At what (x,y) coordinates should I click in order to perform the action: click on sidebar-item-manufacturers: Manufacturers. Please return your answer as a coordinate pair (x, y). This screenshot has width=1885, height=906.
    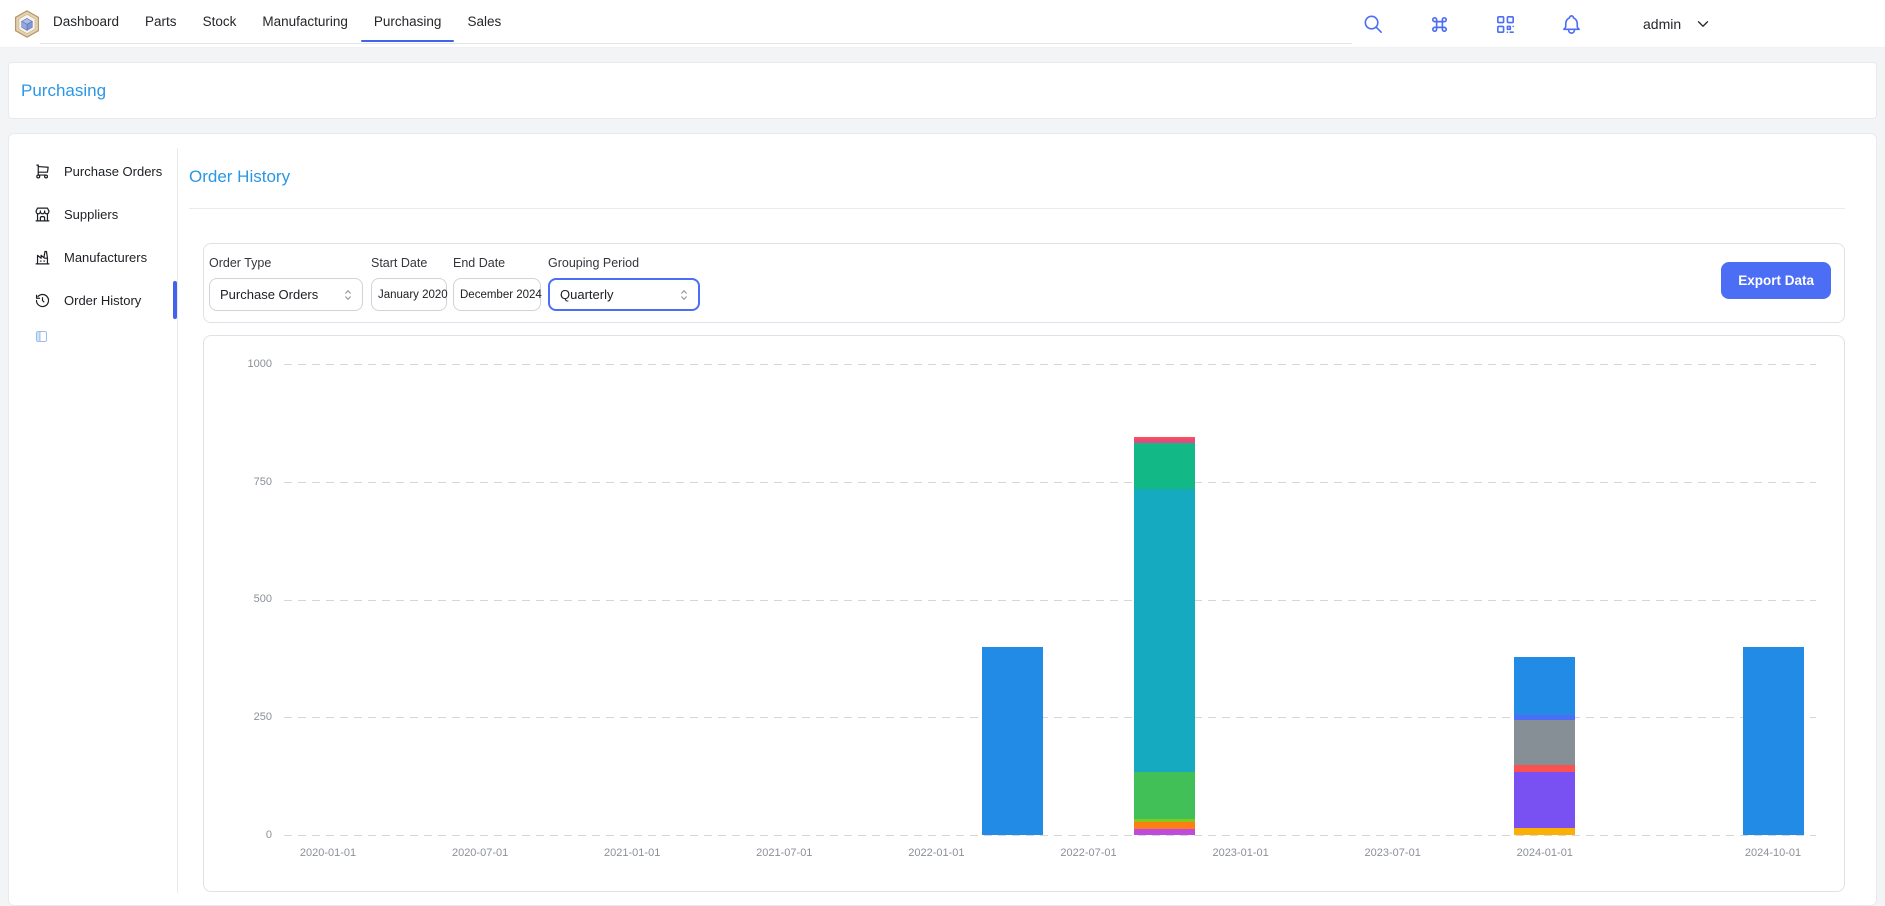
    Looking at the image, I should click on (93, 257).